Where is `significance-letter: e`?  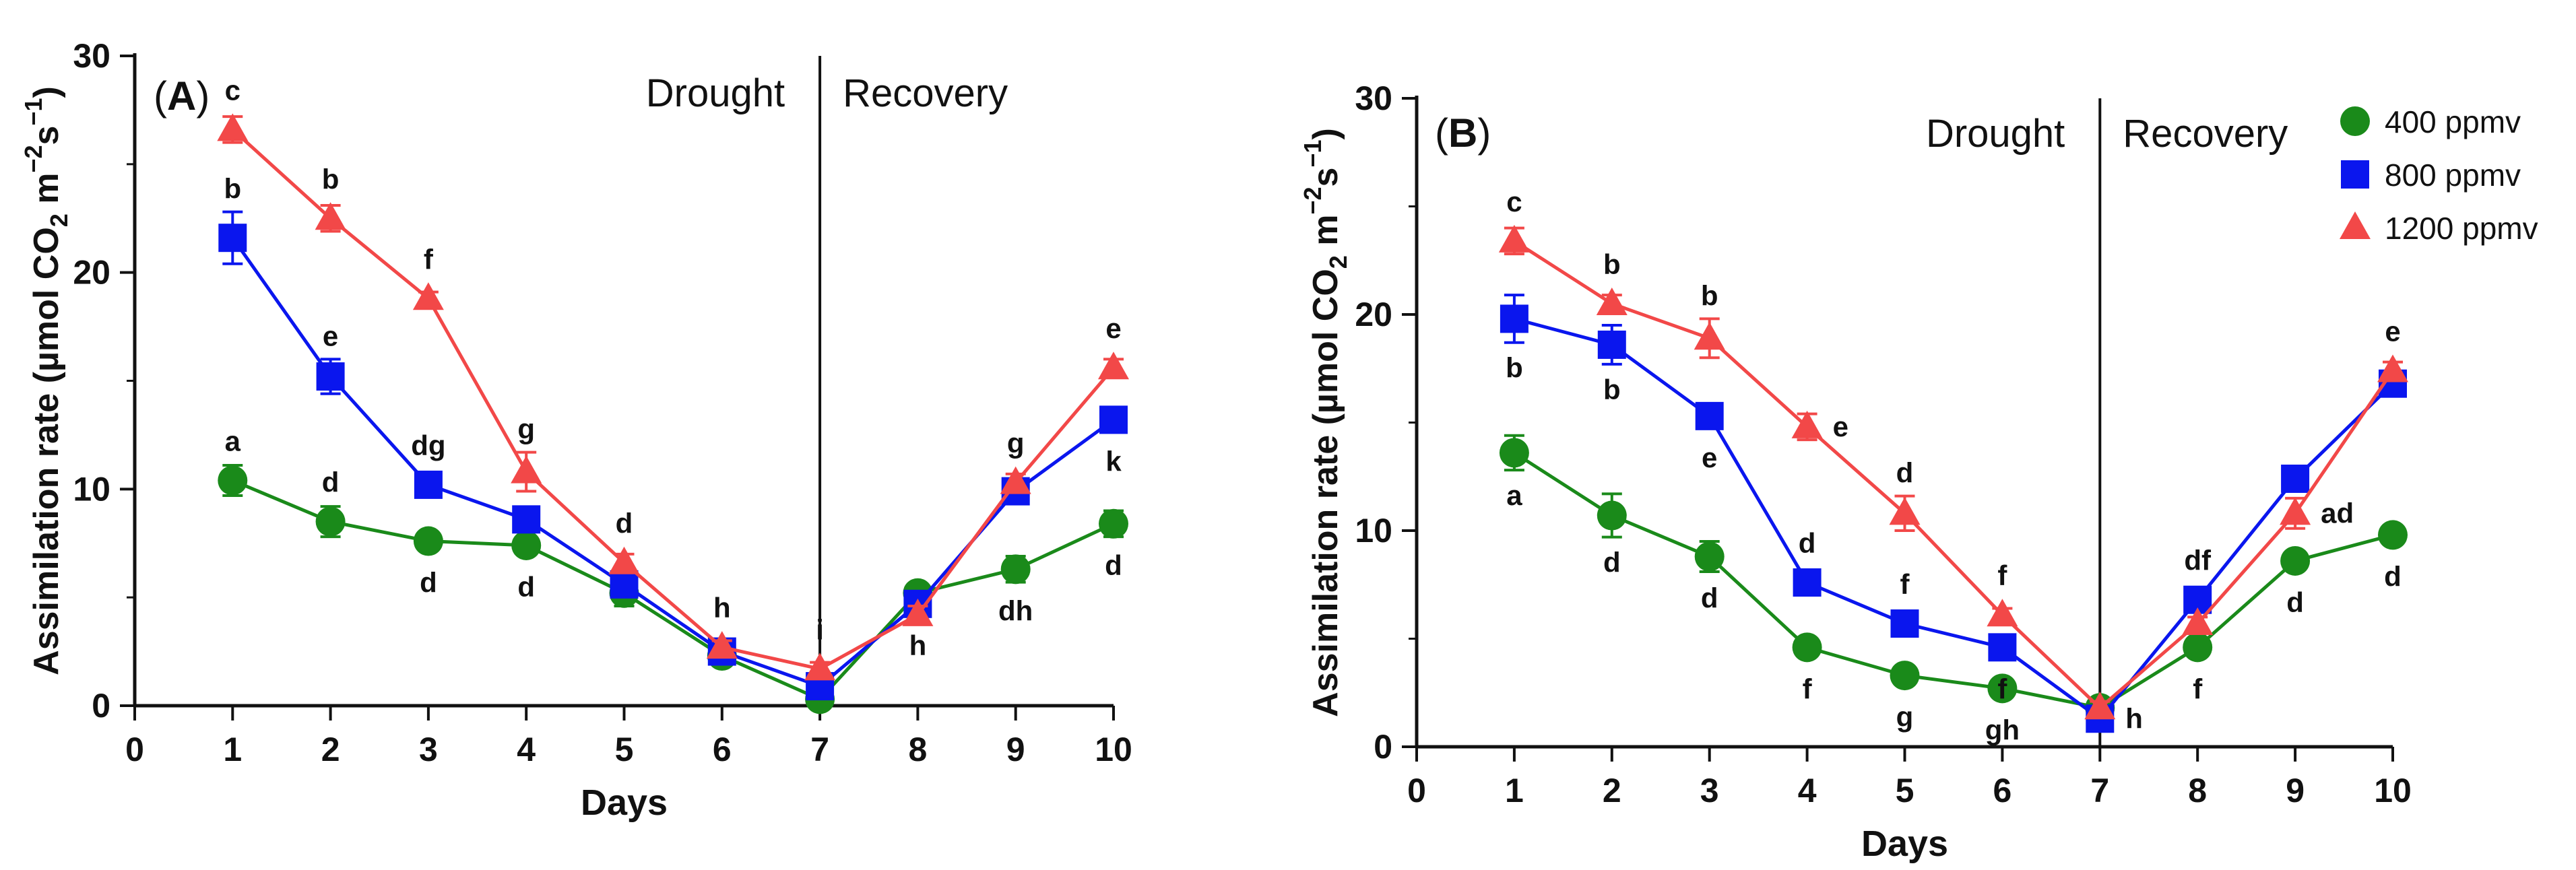 significance-letter: e is located at coordinates (1841, 426).